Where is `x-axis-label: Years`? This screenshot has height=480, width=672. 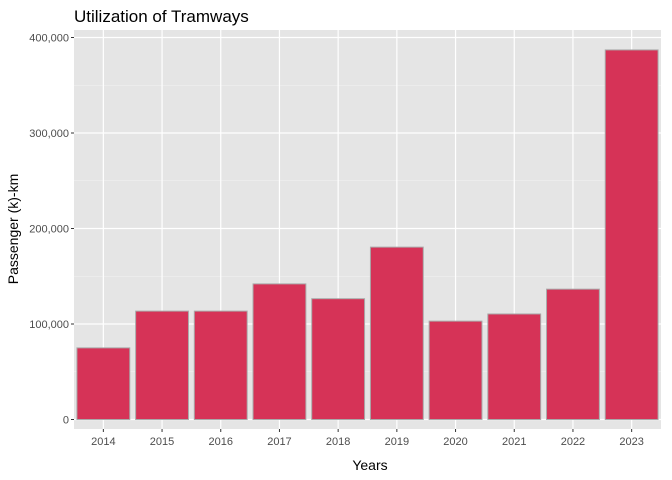 x-axis-label: Years is located at coordinates (369, 465).